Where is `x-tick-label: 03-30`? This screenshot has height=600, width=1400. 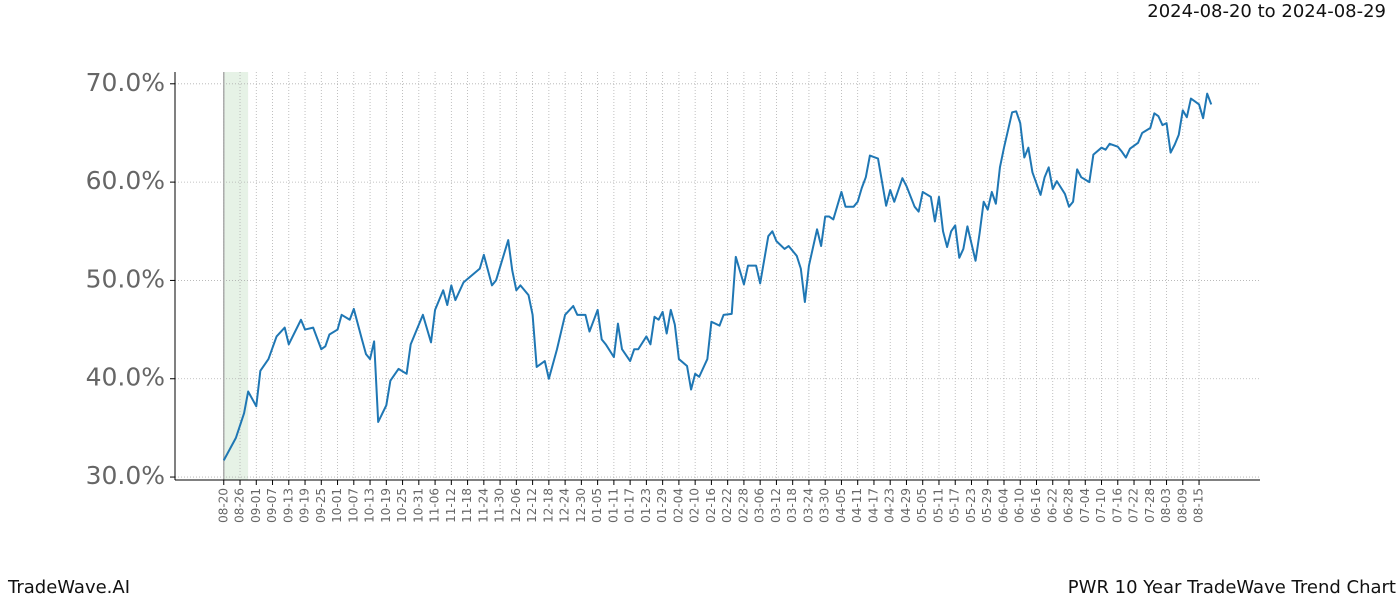
x-tick-label: 03-30 is located at coordinates (825, 505).